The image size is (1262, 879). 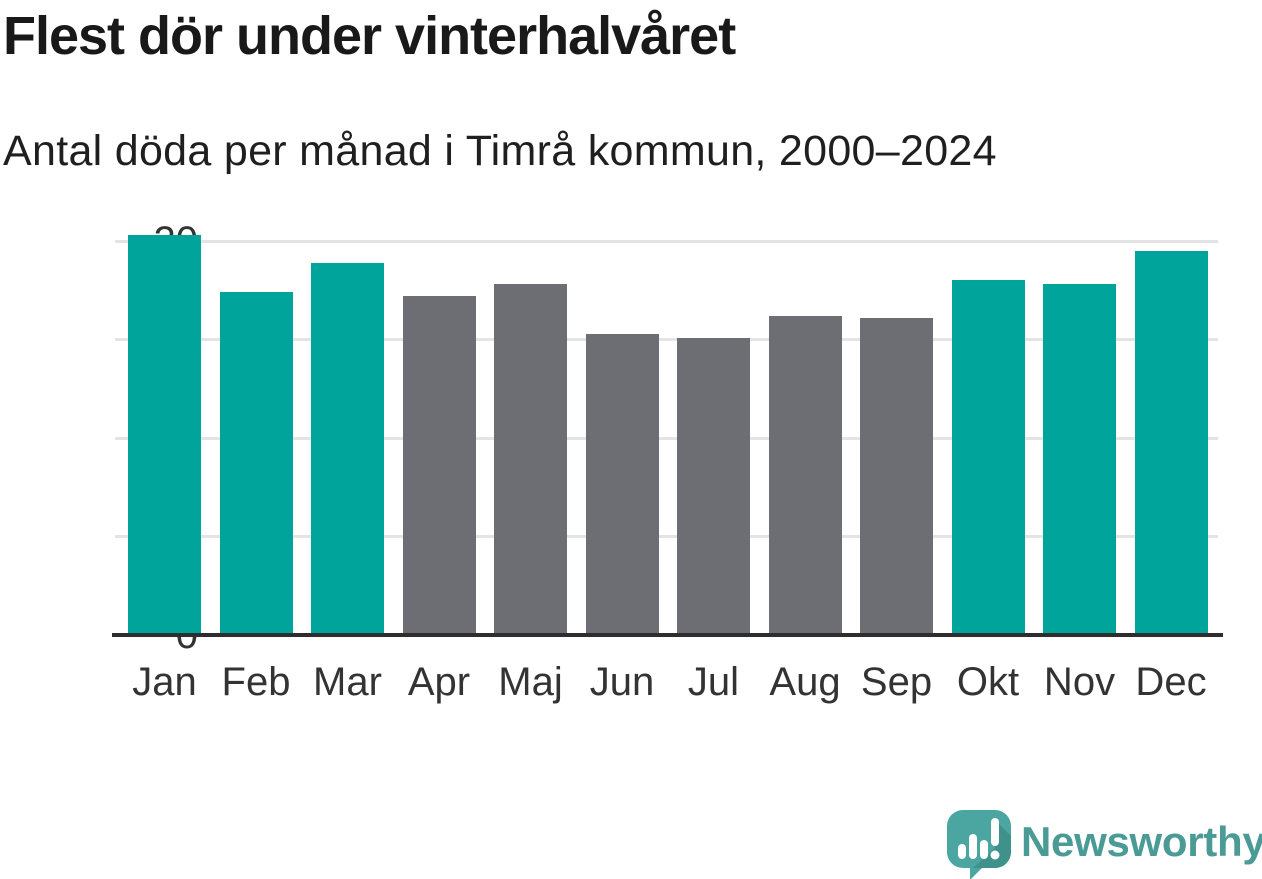 What do you see at coordinates (713, 486) in the screenshot?
I see `bar-jul` at bounding box center [713, 486].